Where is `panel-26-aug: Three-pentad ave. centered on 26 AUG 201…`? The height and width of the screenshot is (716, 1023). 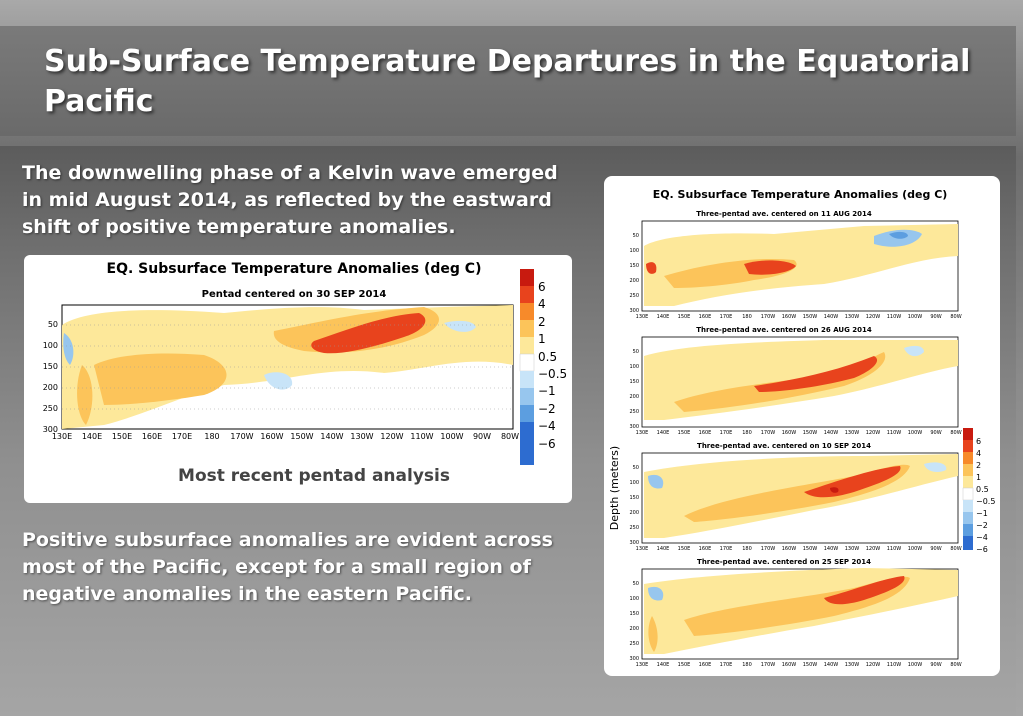 panel-26-aug: Three-pentad ave. centered on 26 AUG 201… is located at coordinates (795, 381).